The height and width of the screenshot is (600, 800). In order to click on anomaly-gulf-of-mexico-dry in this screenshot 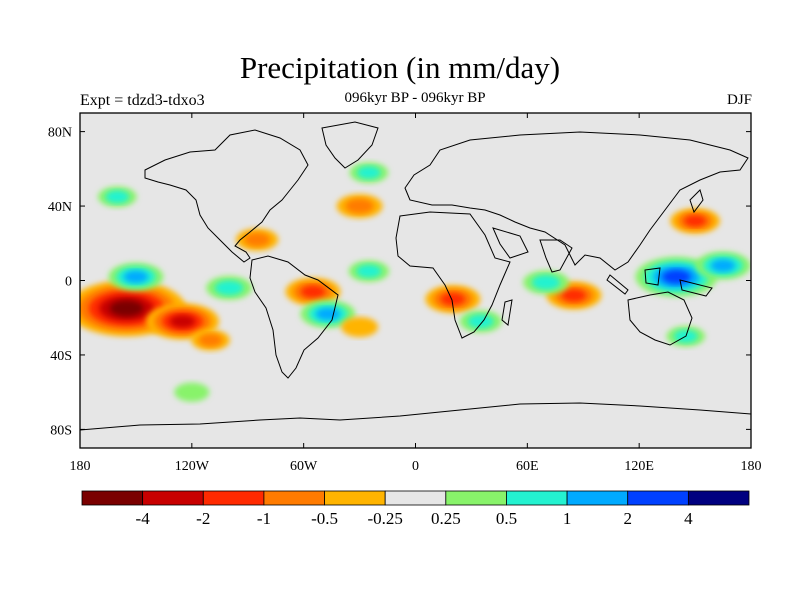, I will do `click(257, 239)`.